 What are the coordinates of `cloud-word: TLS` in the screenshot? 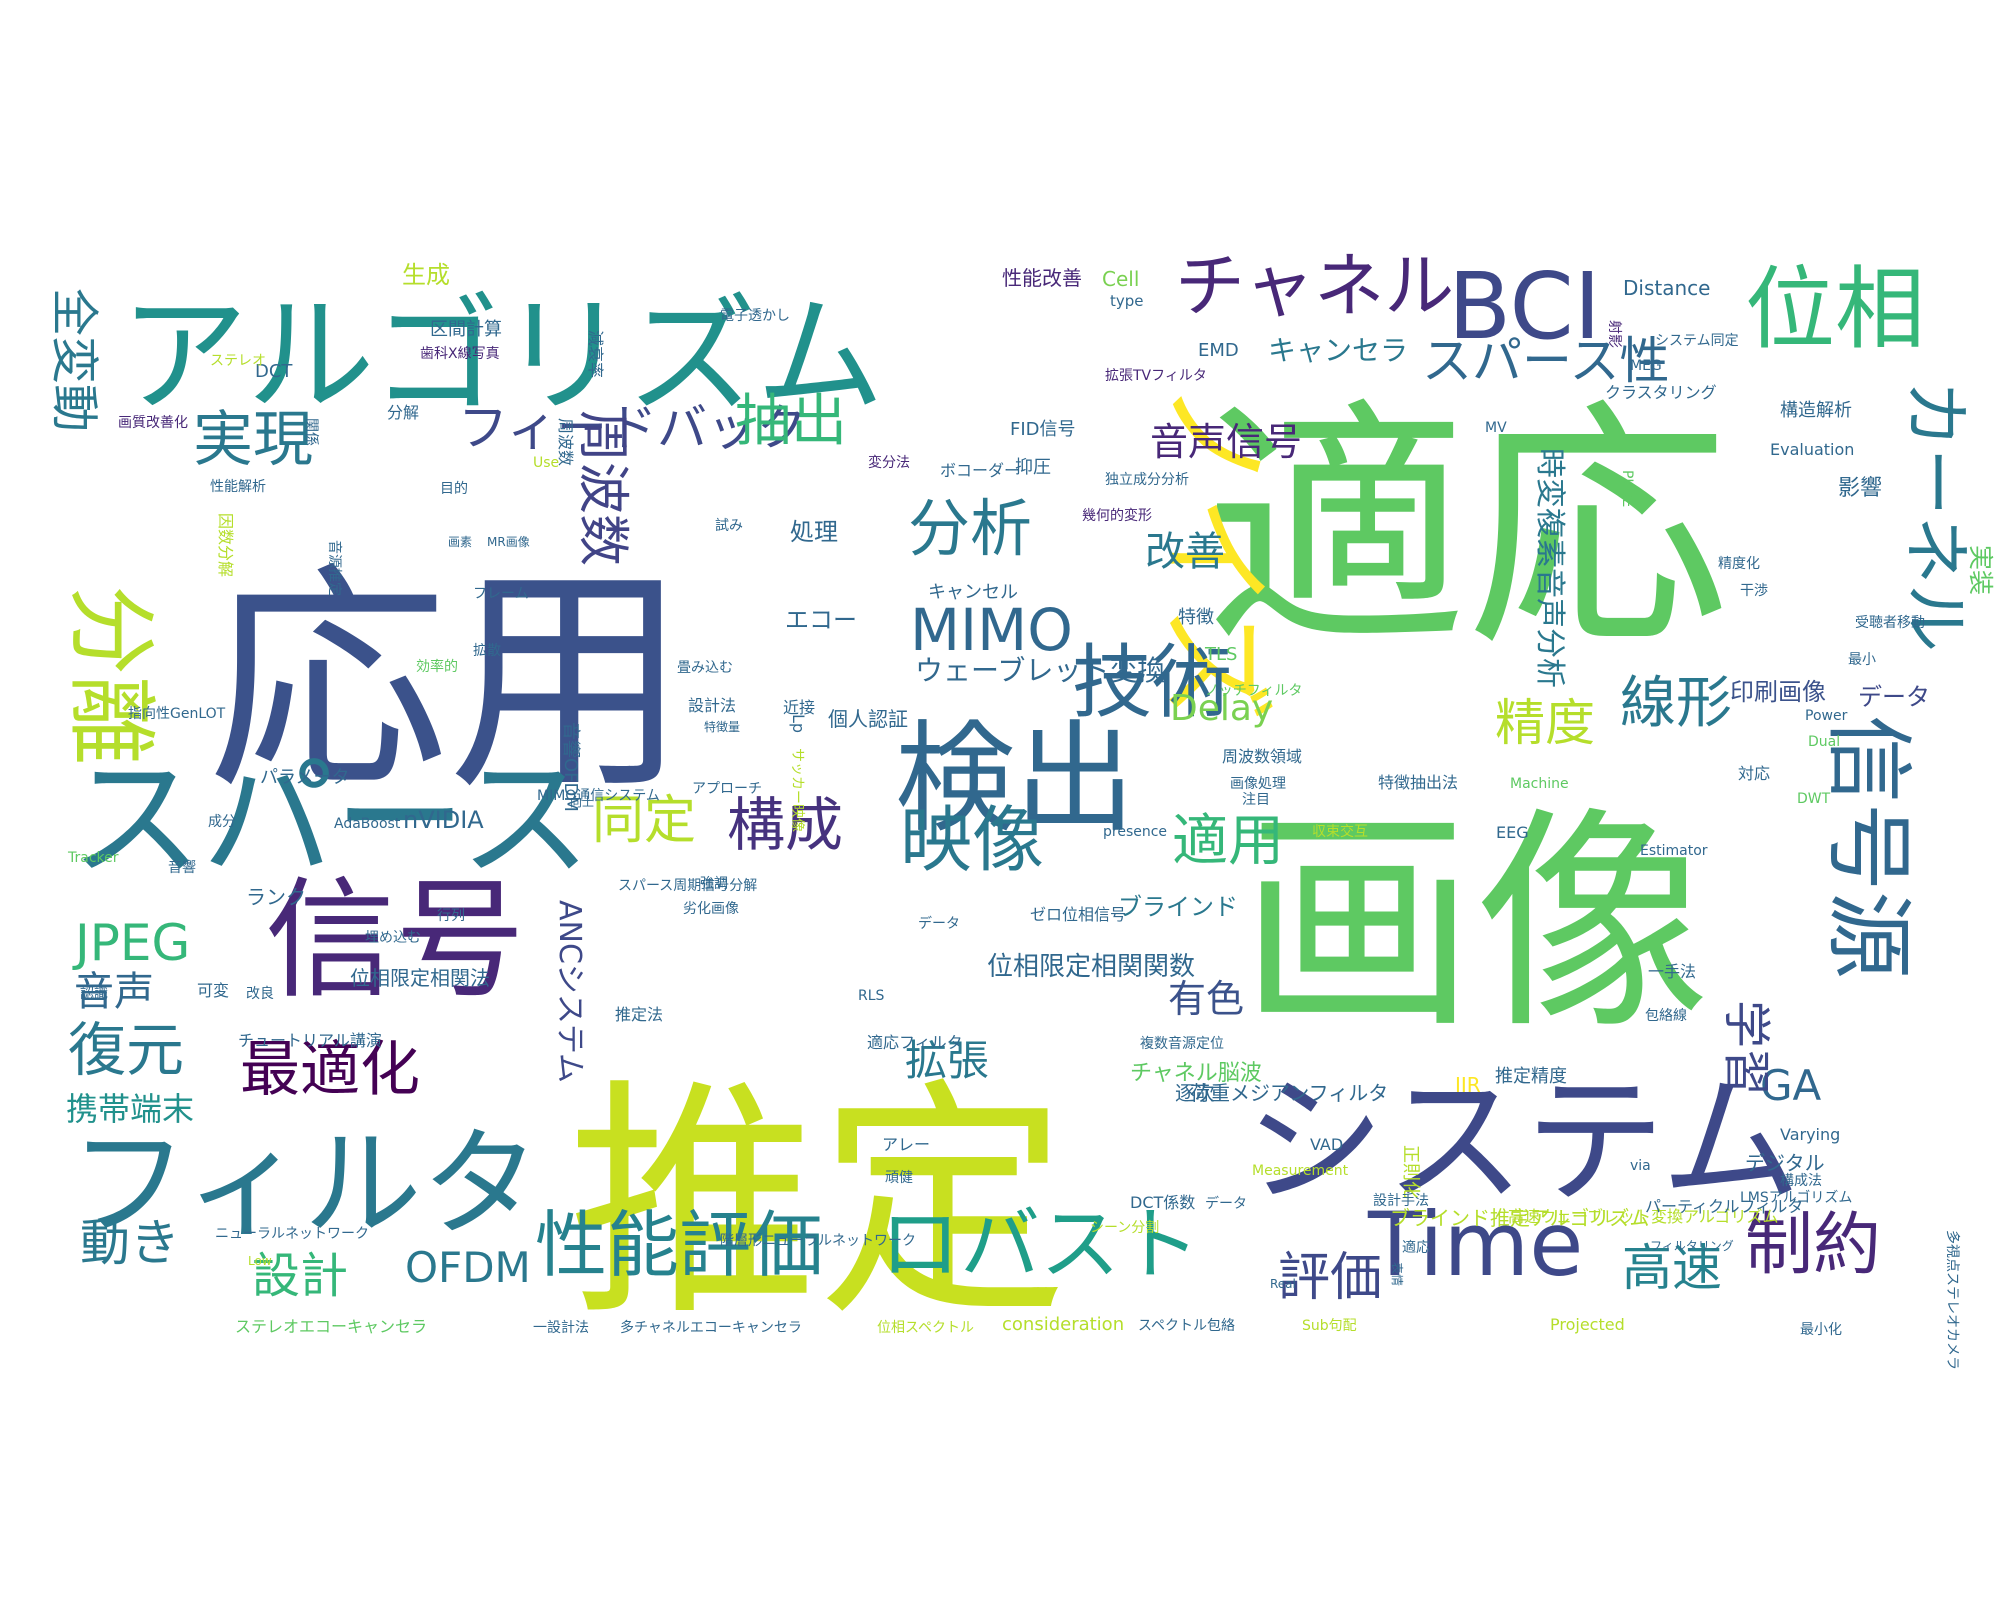 It's located at (1220, 654).